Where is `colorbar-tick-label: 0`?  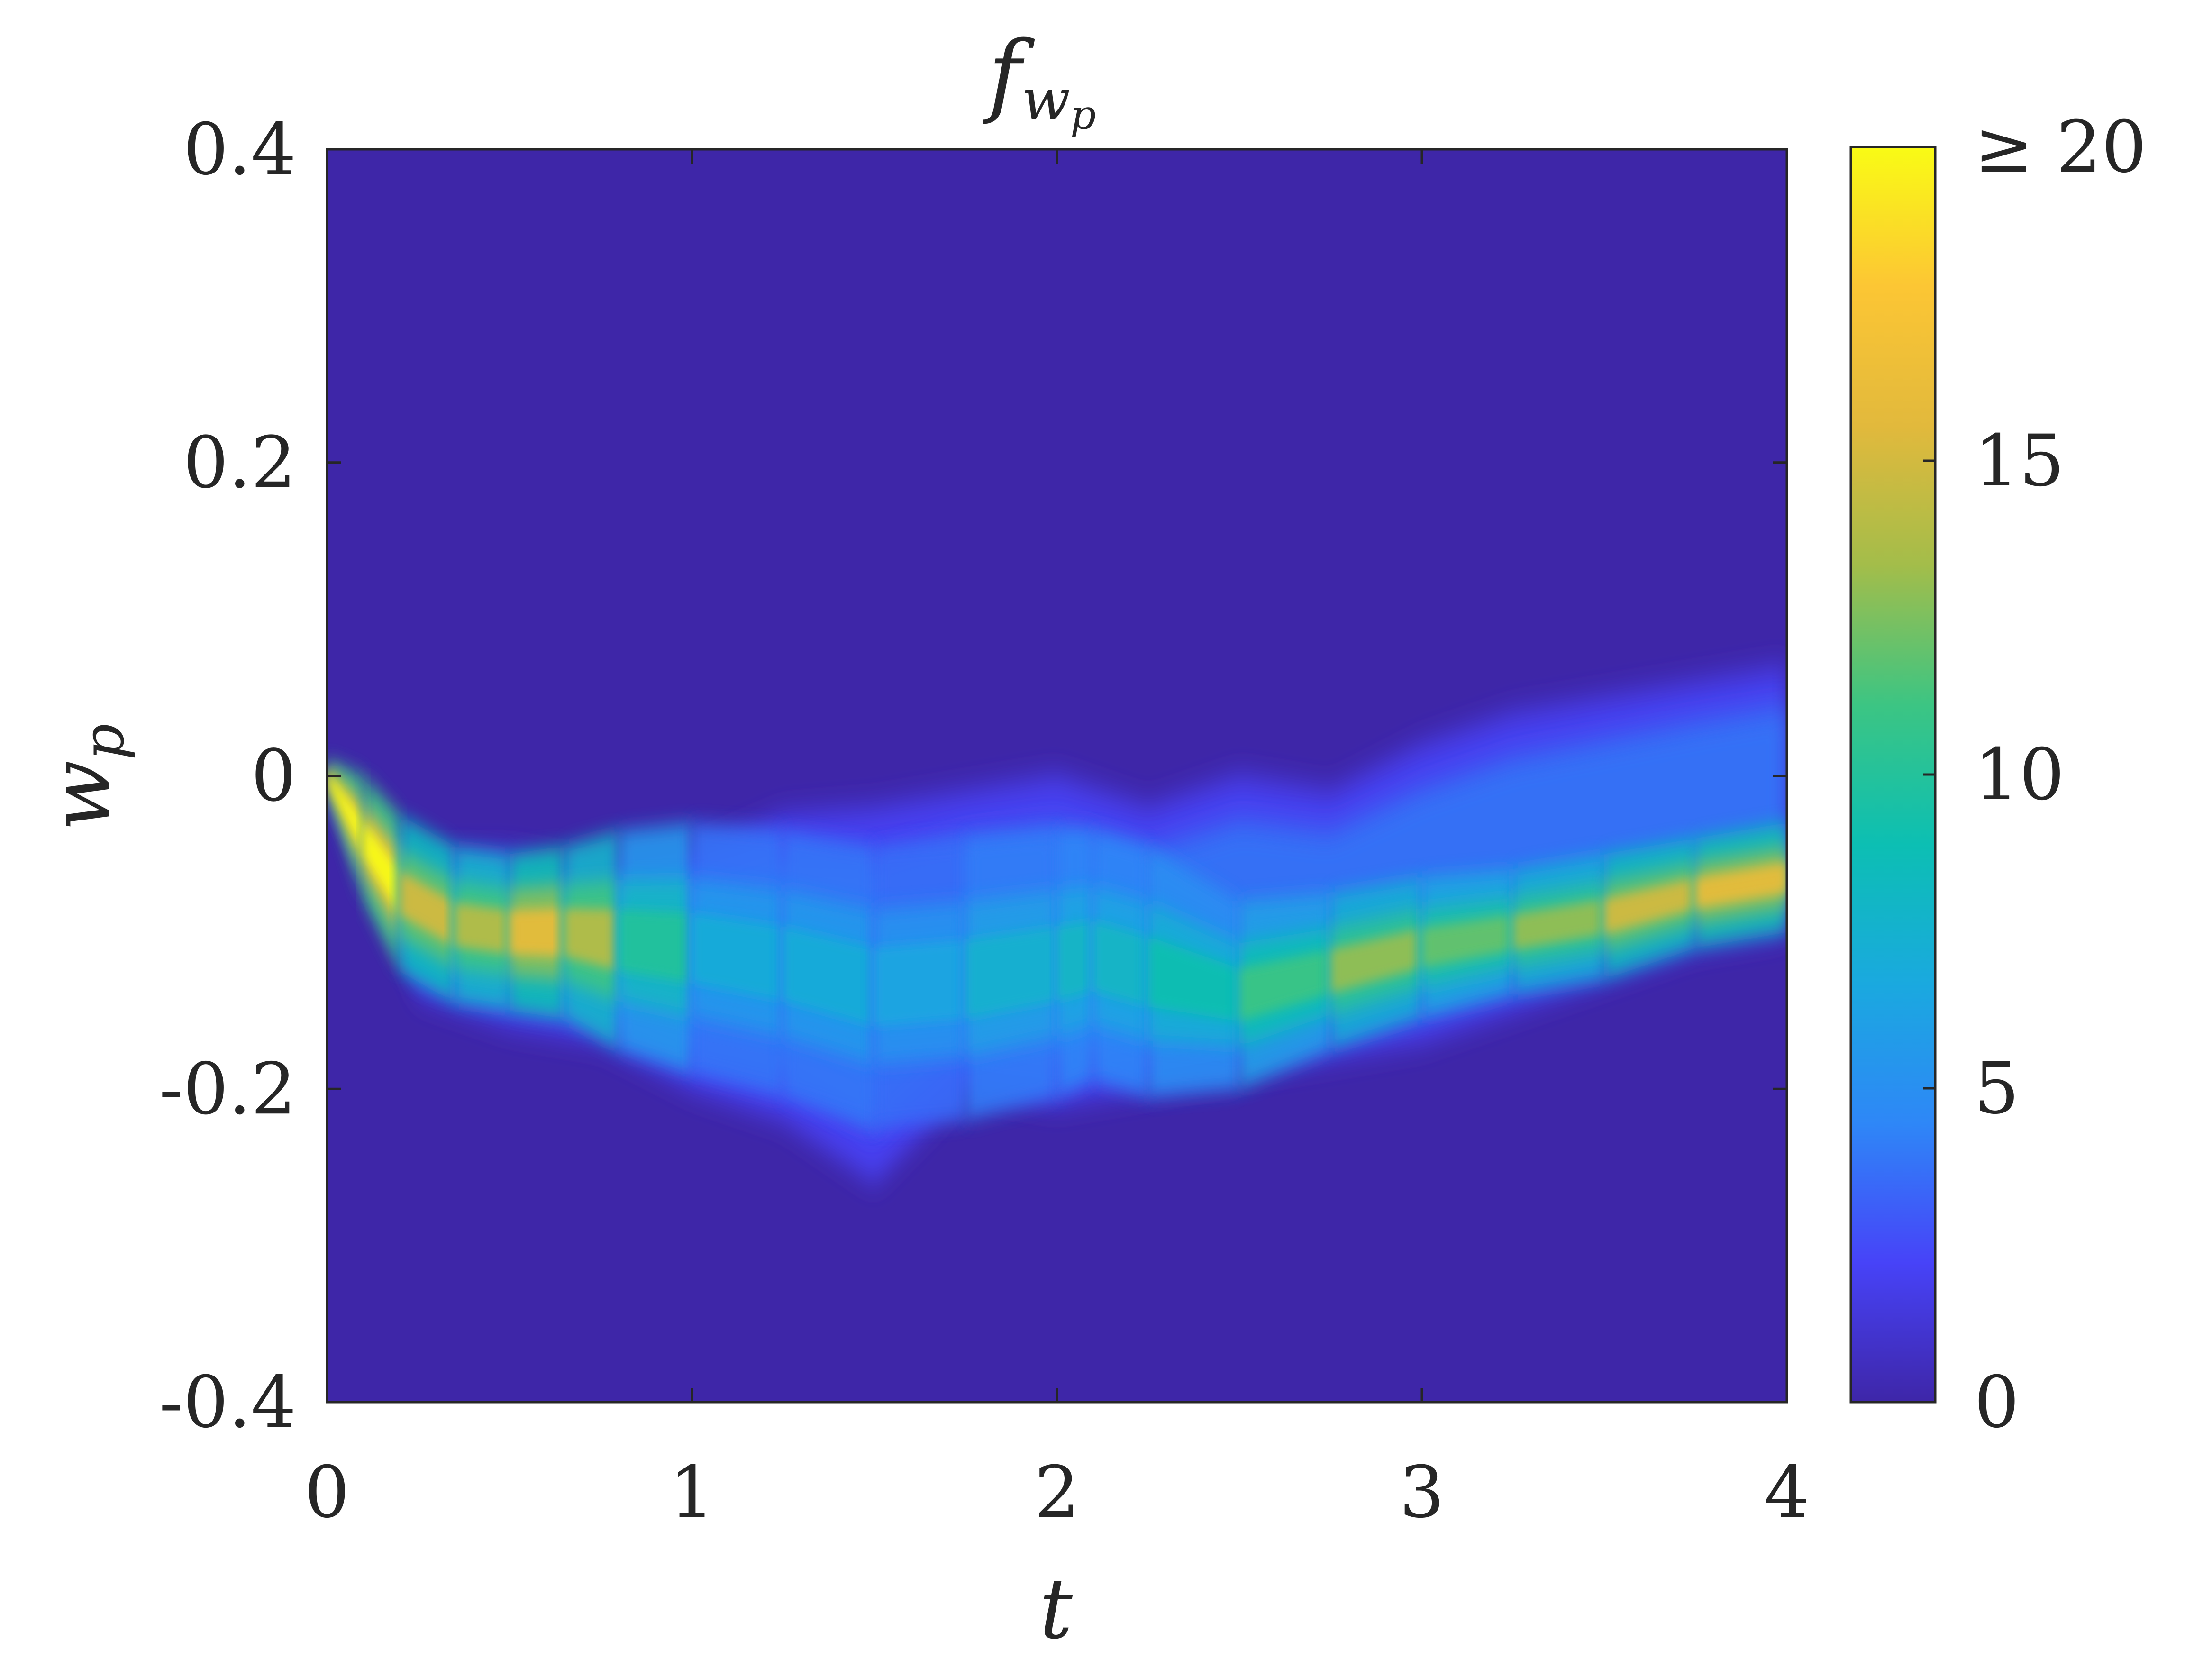
colorbar-tick-label: 0 is located at coordinates (1996, 1402).